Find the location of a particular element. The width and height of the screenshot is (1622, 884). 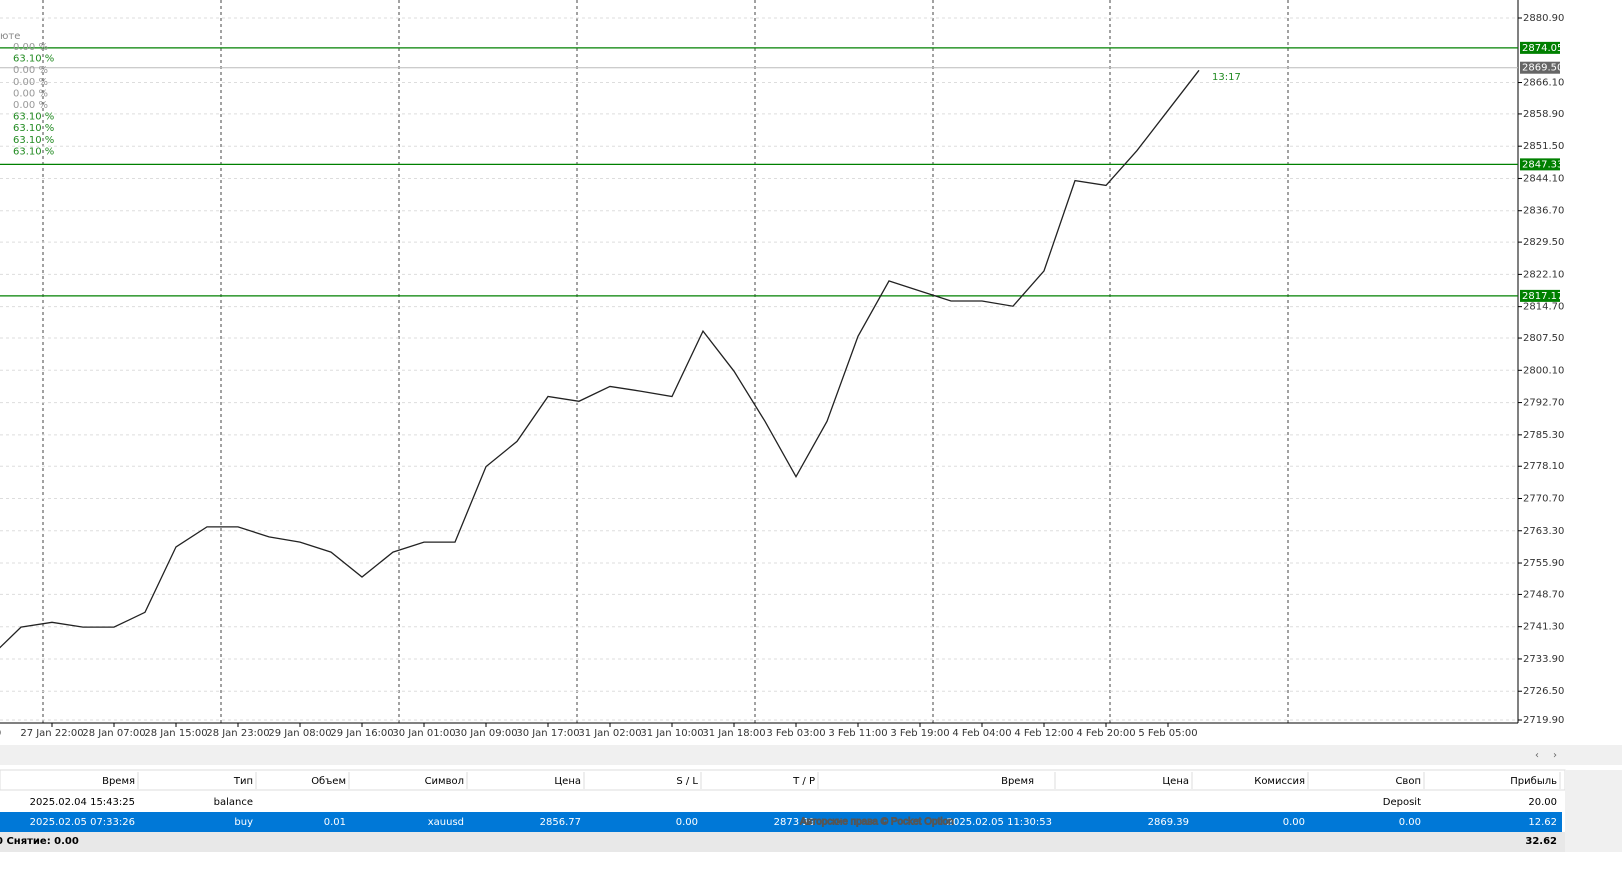

table-cell: balance is located at coordinates (233, 802).